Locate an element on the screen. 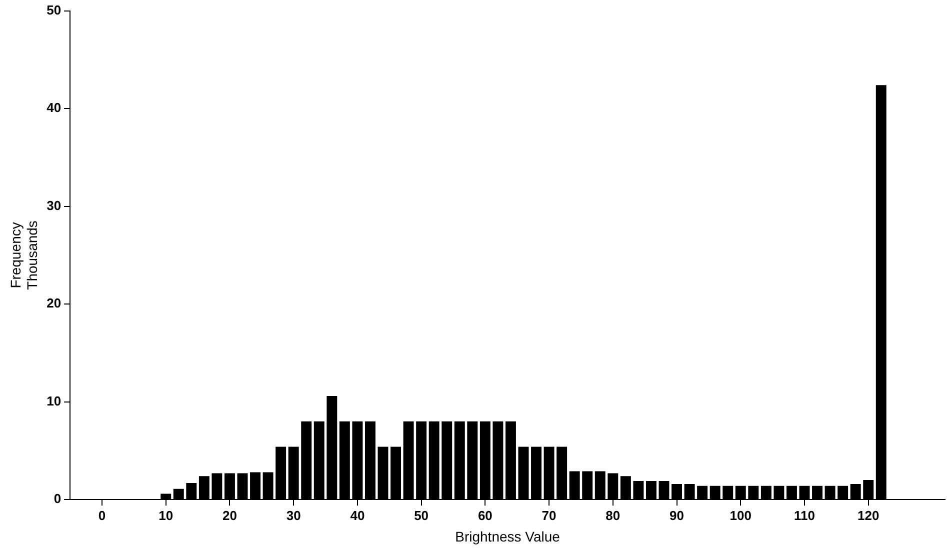 This screenshot has height=552, width=947. x-tick-label: 100 is located at coordinates (741, 515).